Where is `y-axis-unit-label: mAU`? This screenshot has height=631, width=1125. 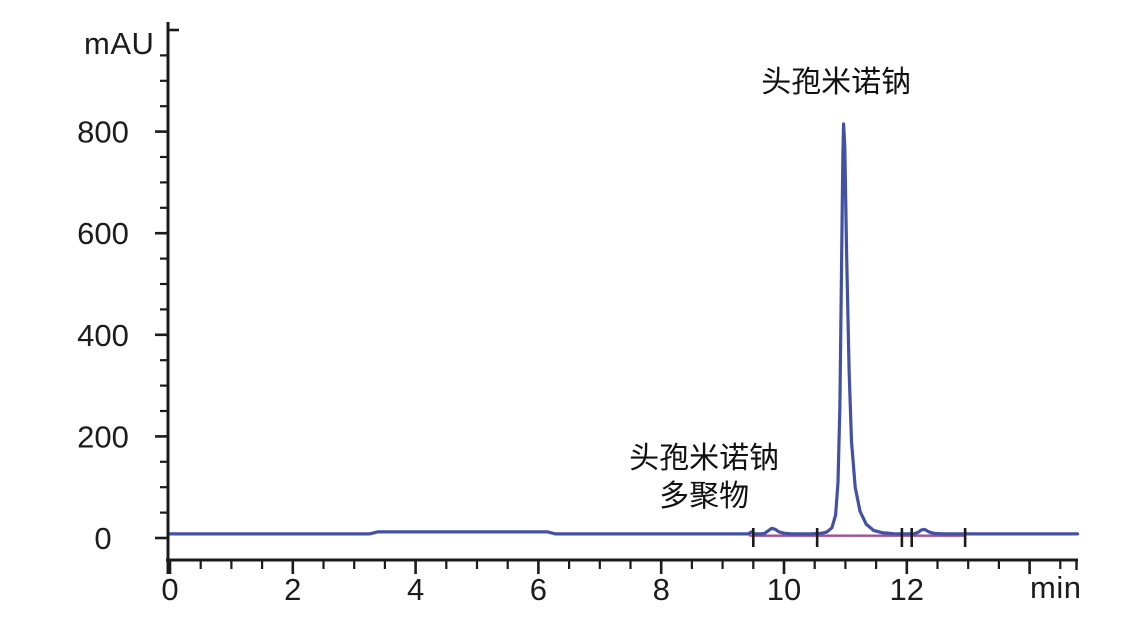
y-axis-unit-label: mAU is located at coordinates (119, 43).